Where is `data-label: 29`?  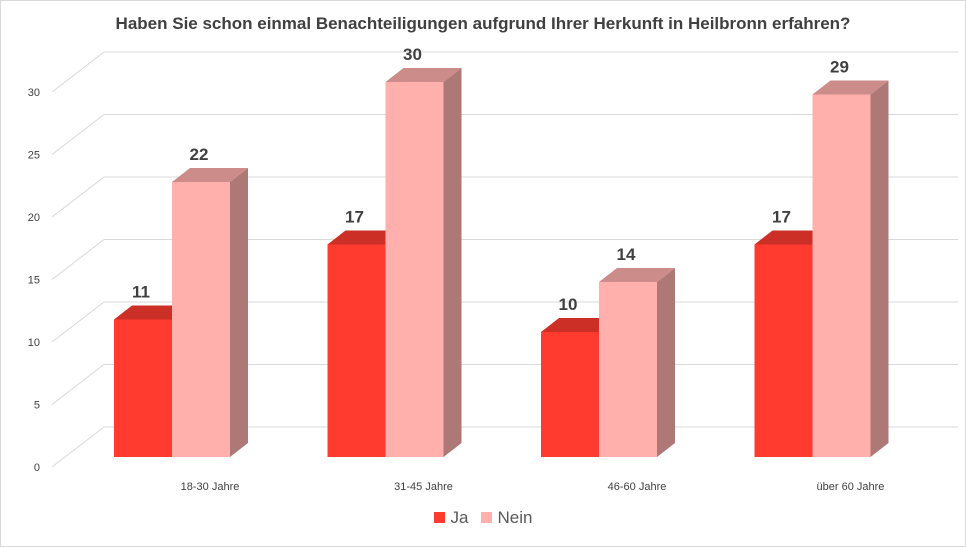
data-label: 29 is located at coordinates (839, 67).